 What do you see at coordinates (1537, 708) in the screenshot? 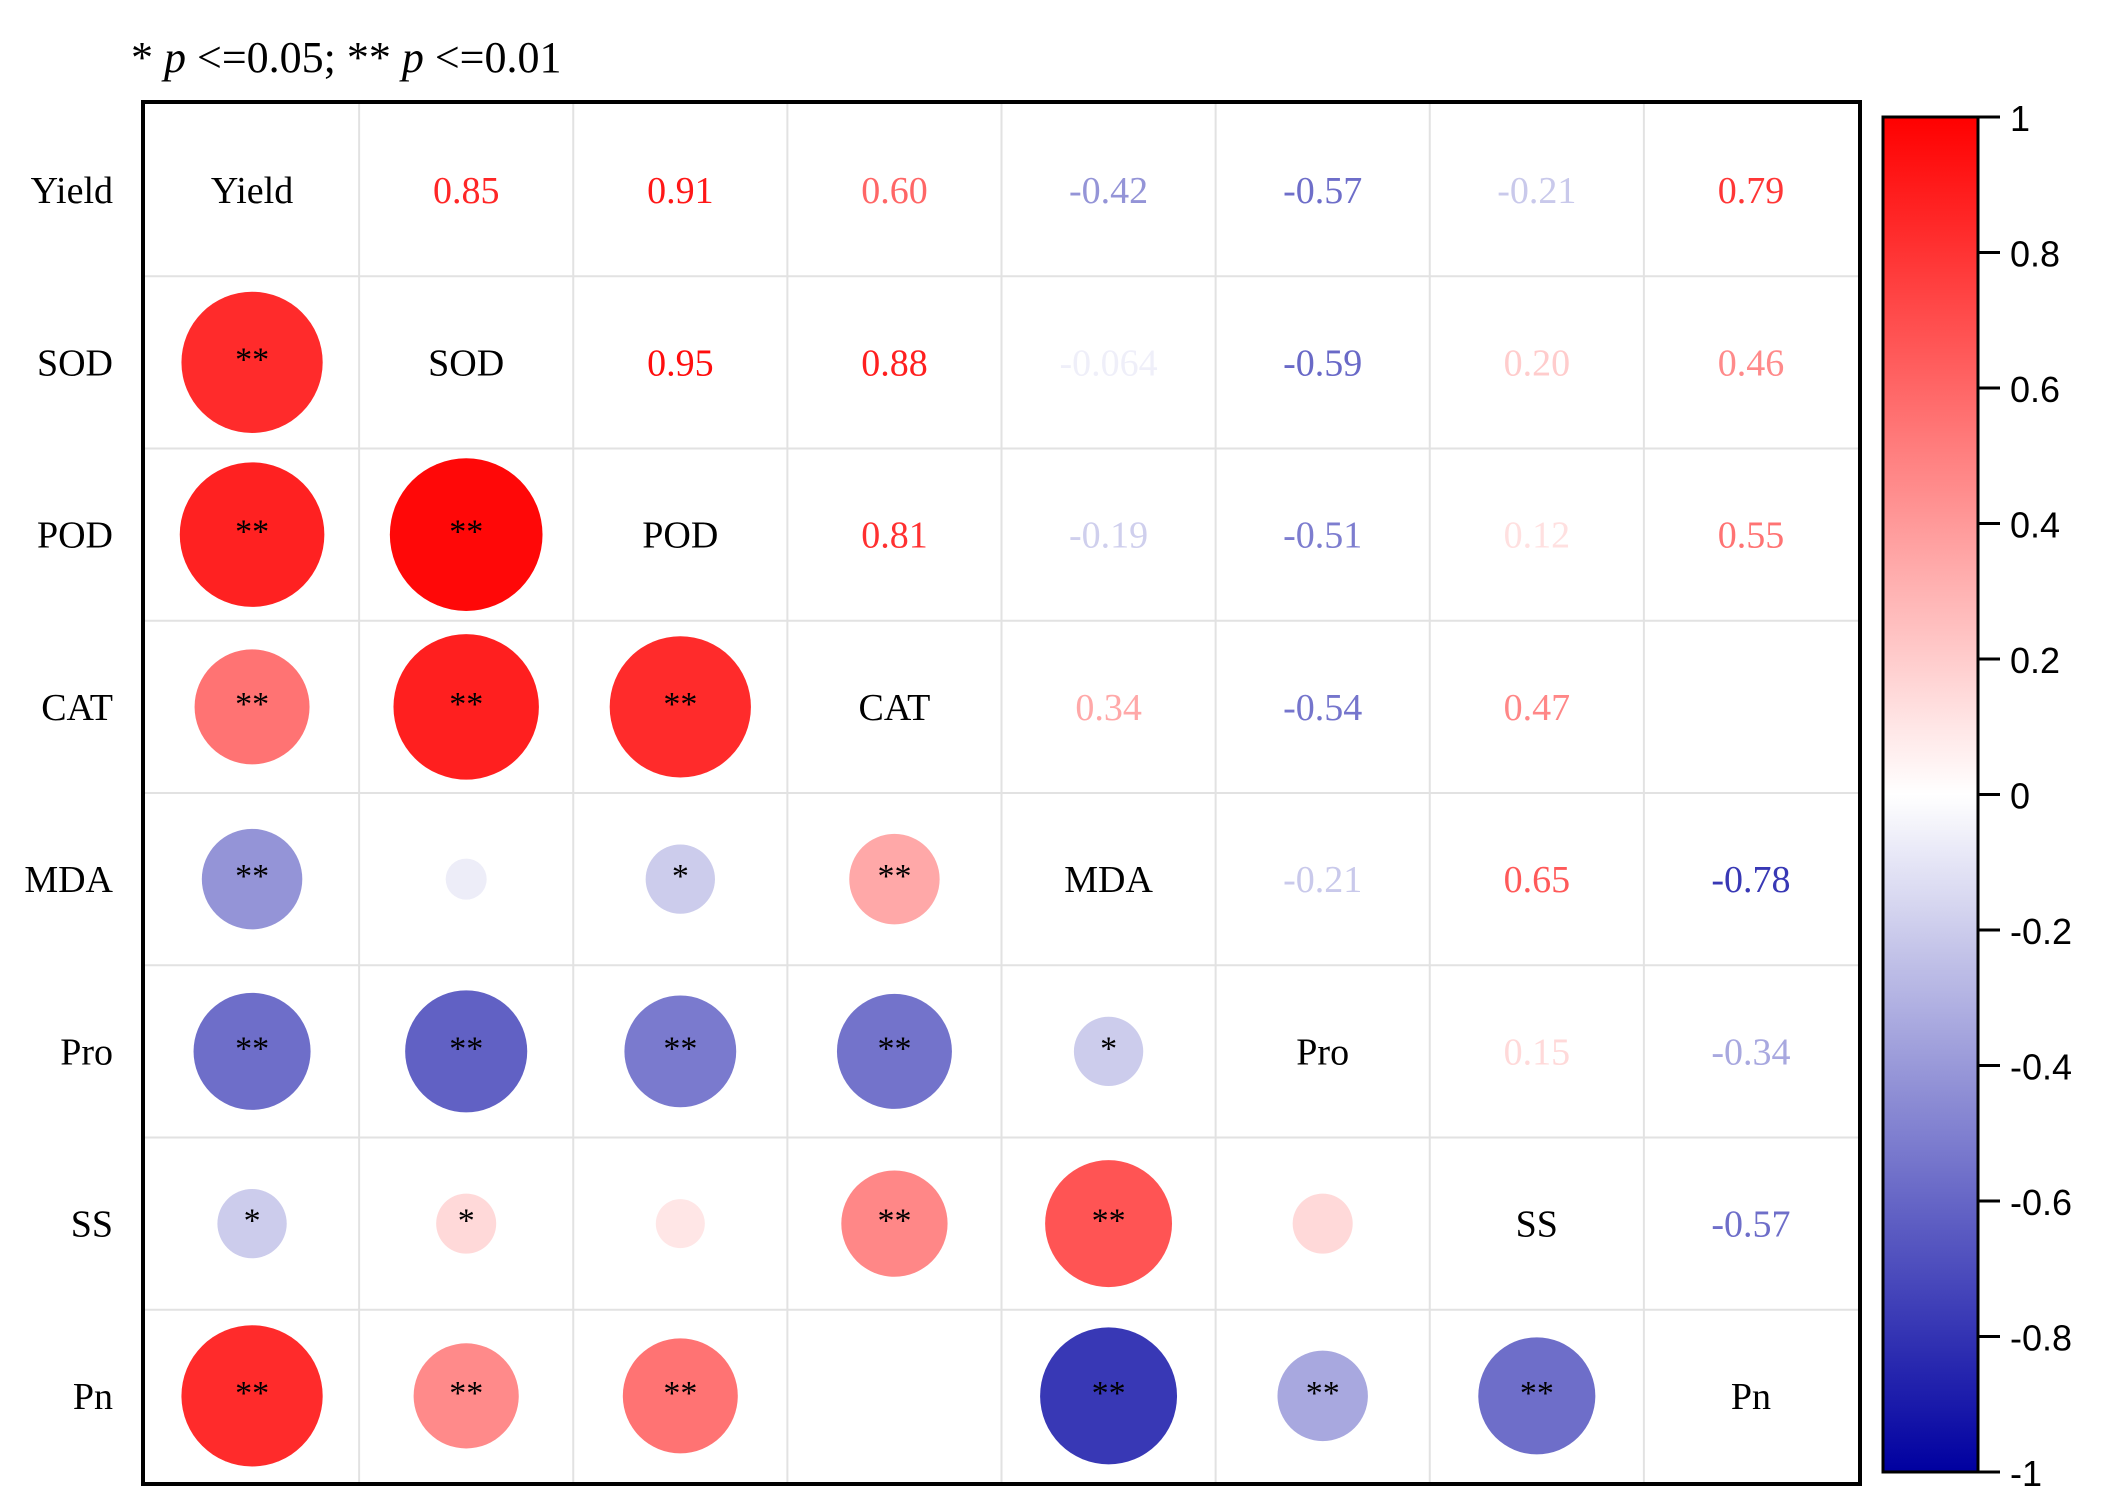
I see `corr-value-cat-ss: 0.47` at bounding box center [1537, 708].